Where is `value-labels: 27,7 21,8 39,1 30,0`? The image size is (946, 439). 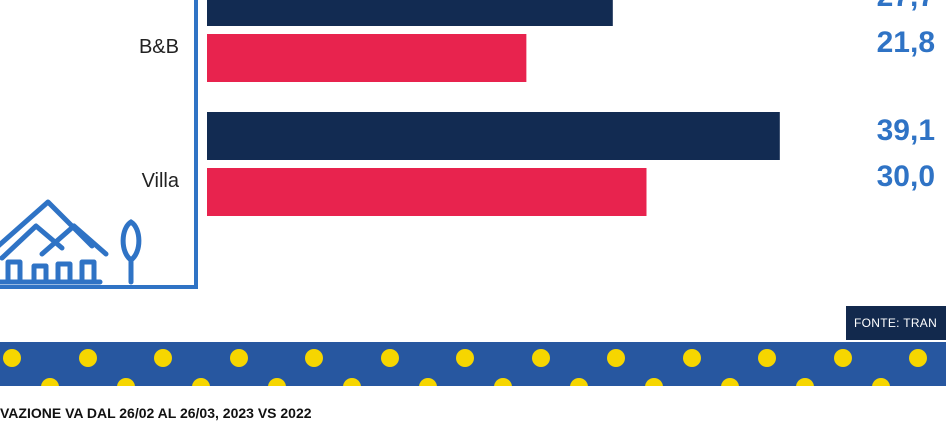
value-labels: 27,7 21,8 39,1 30,0 is located at coordinates (906, 96).